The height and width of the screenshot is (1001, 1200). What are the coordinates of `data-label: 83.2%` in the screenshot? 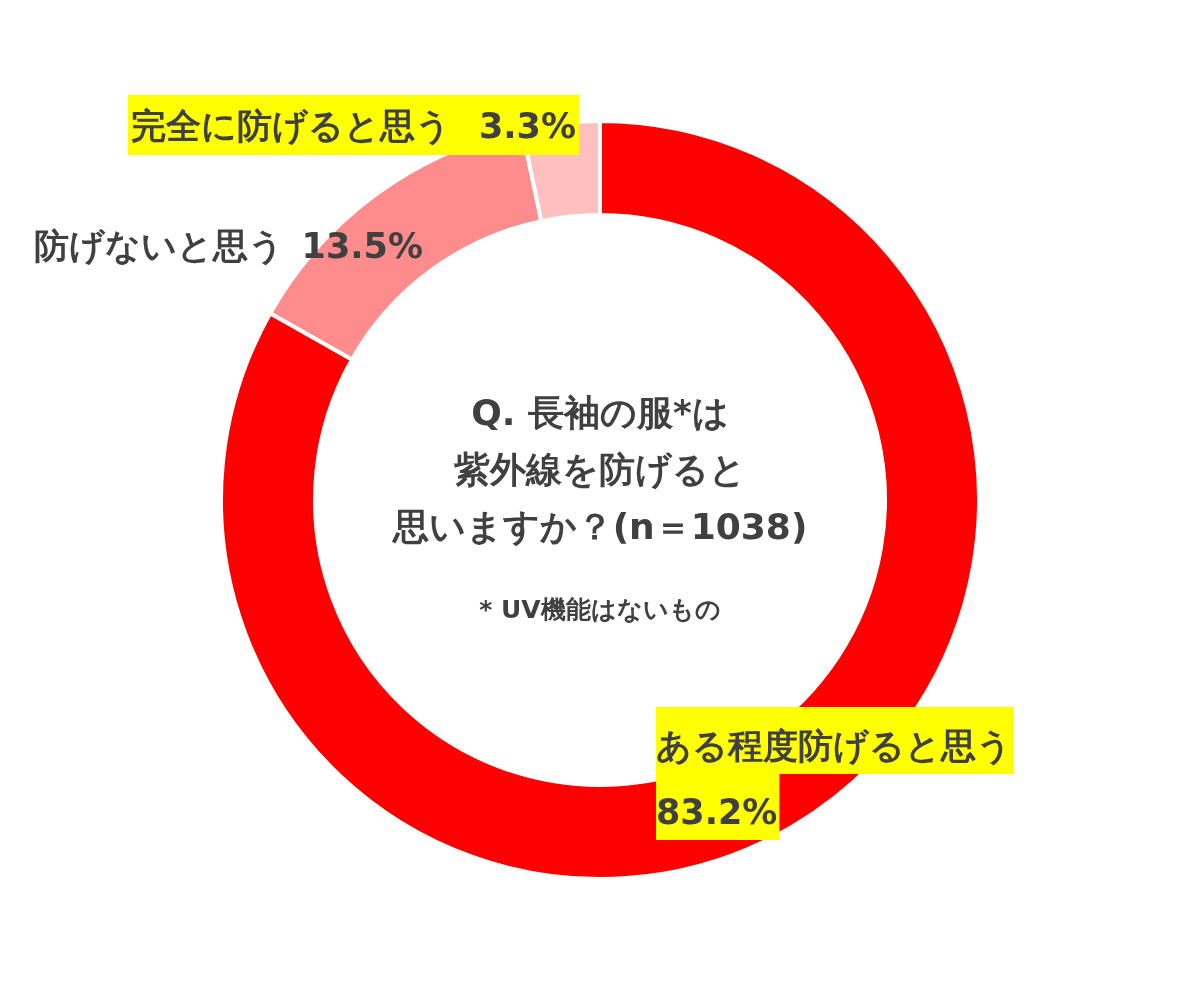 It's located at (717, 812).